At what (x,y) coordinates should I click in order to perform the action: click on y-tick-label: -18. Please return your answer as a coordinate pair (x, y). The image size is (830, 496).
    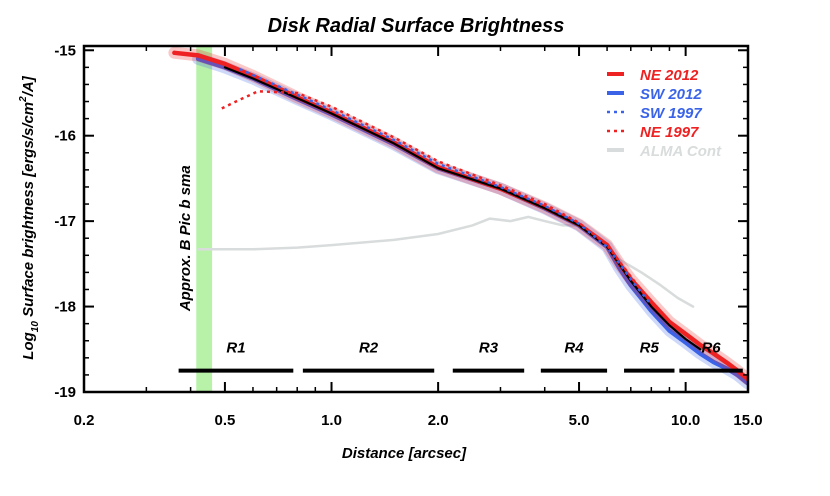
    Looking at the image, I should click on (65, 307).